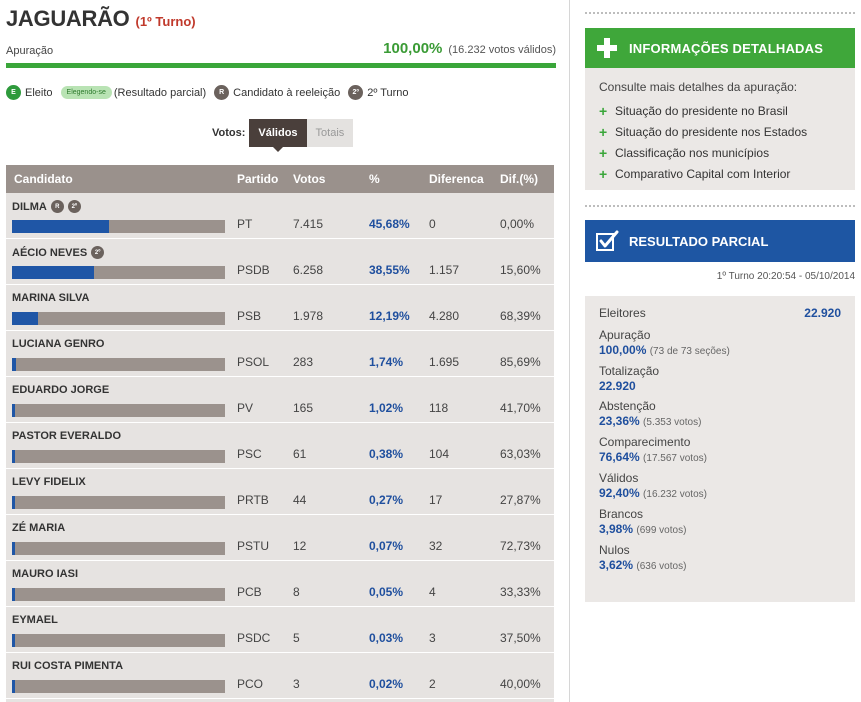 This screenshot has height=702, width=861. What do you see at coordinates (619, 457) in the screenshot?
I see `stat-value: 76,64%` at bounding box center [619, 457].